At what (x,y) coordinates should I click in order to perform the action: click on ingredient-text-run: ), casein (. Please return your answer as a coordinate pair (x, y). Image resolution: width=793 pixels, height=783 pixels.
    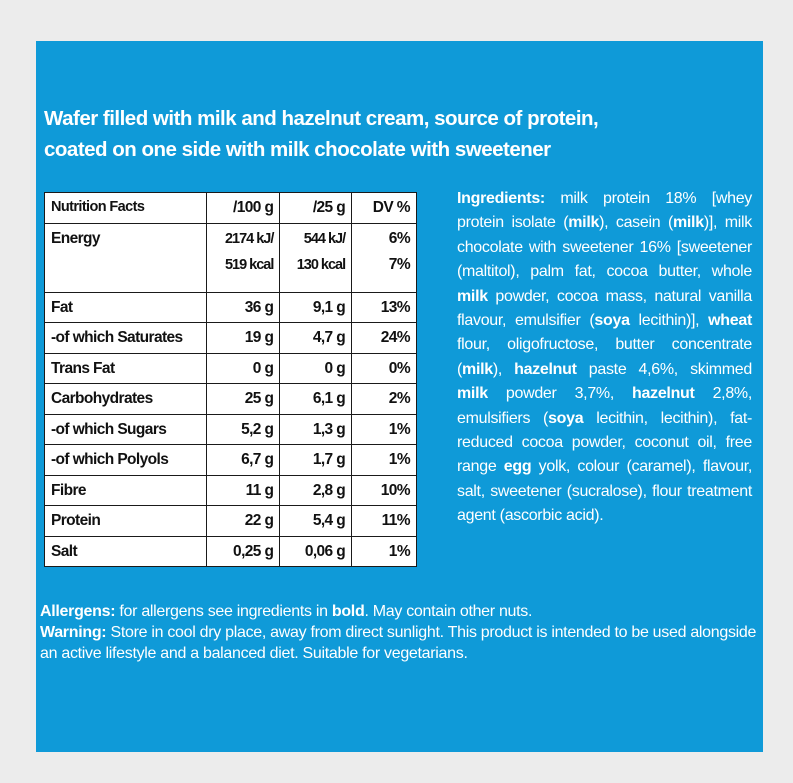
    Looking at the image, I should click on (636, 223).